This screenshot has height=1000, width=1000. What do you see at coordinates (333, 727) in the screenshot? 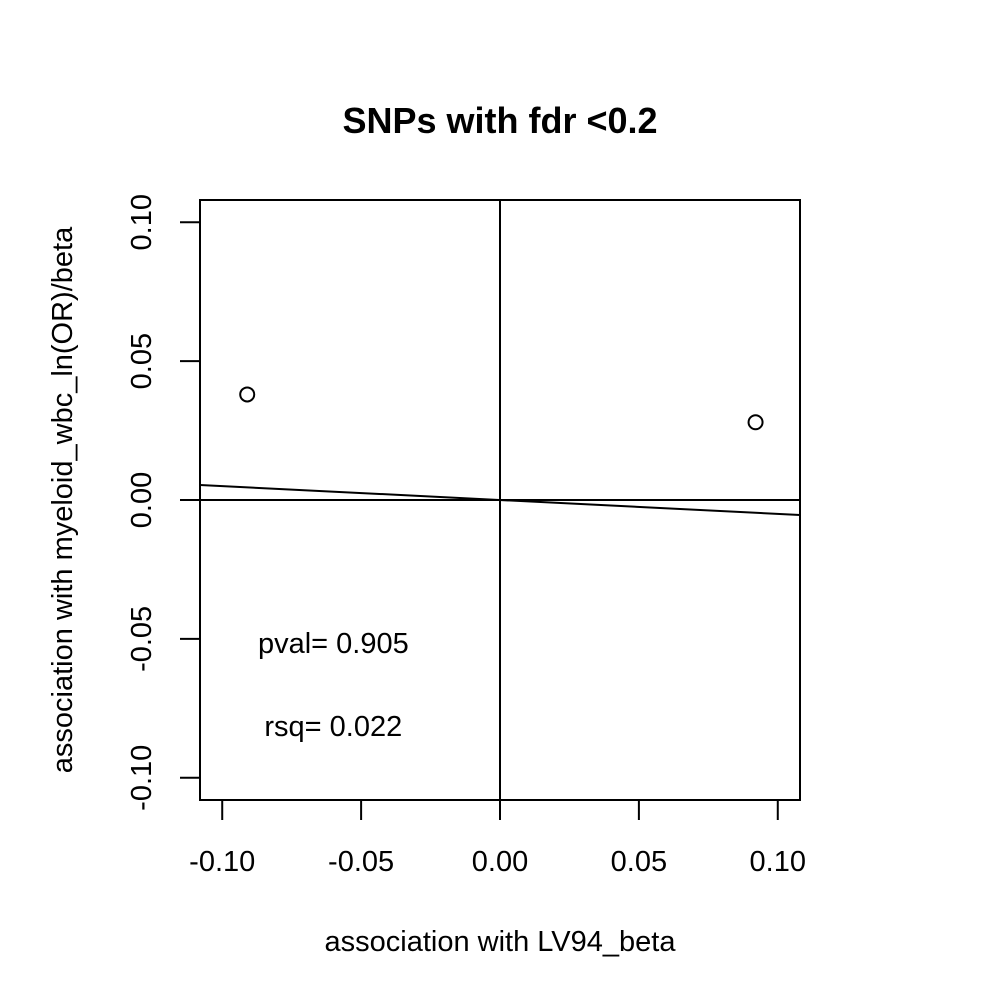
I see `rsq-annotation: rsq= 0.022` at bounding box center [333, 727].